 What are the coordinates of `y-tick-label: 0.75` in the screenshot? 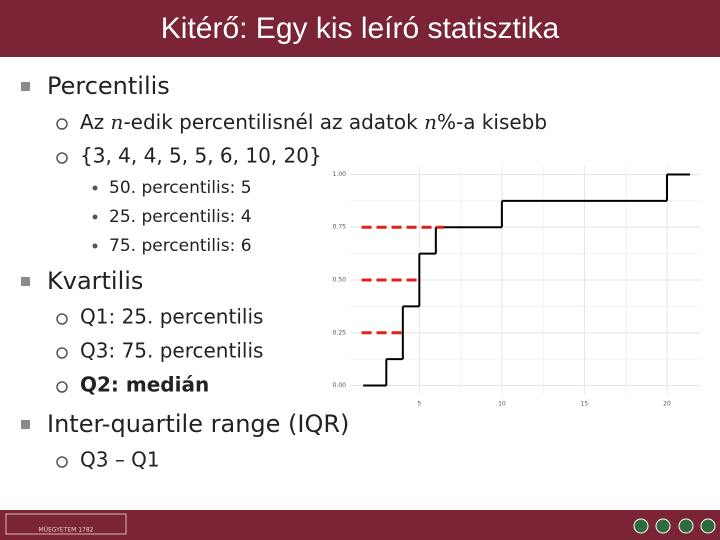 It's located at (340, 227).